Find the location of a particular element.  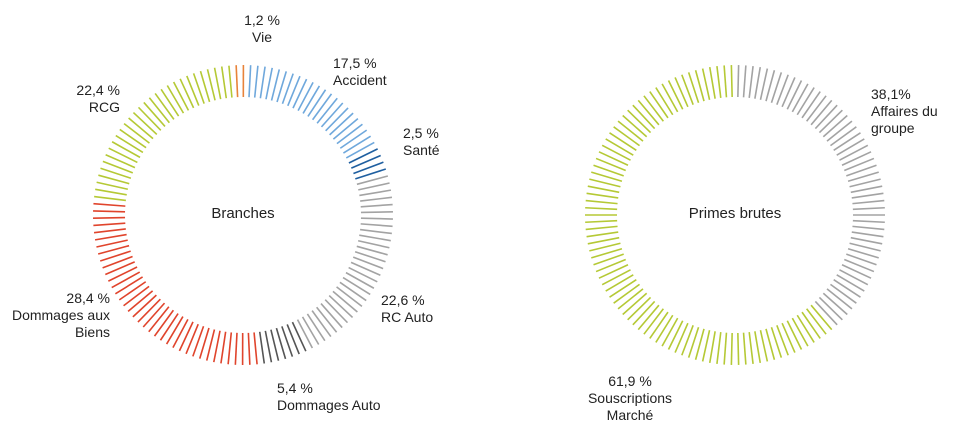

value-label: 22,4 % is located at coordinates (98, 90).